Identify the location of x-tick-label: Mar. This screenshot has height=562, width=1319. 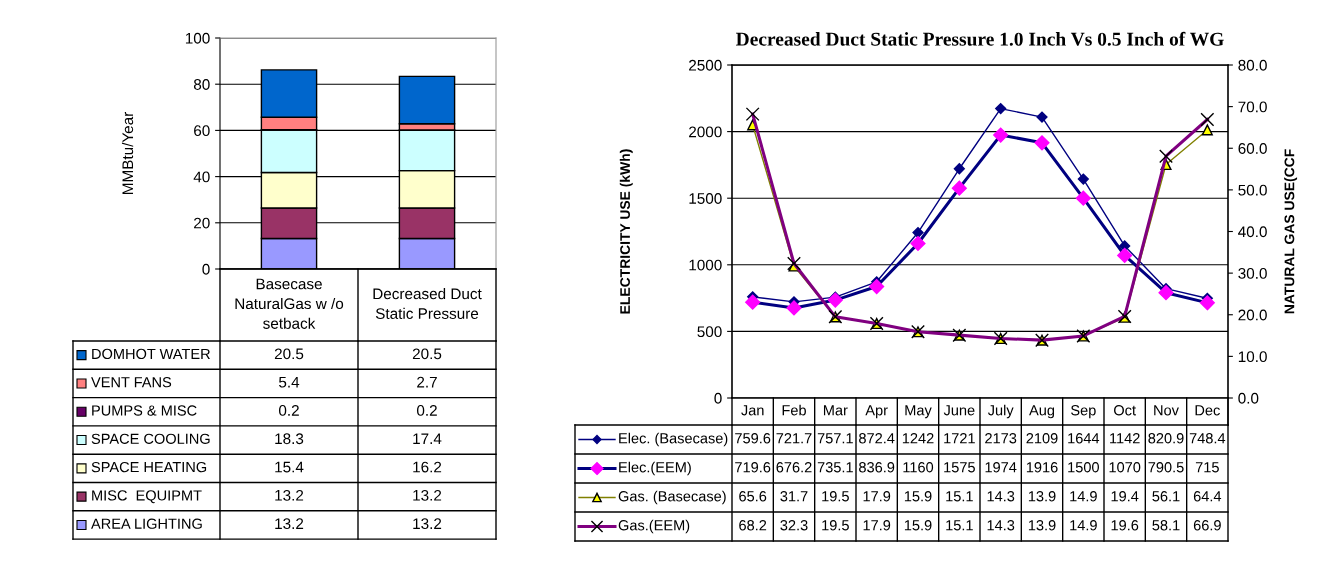
(835, 410).